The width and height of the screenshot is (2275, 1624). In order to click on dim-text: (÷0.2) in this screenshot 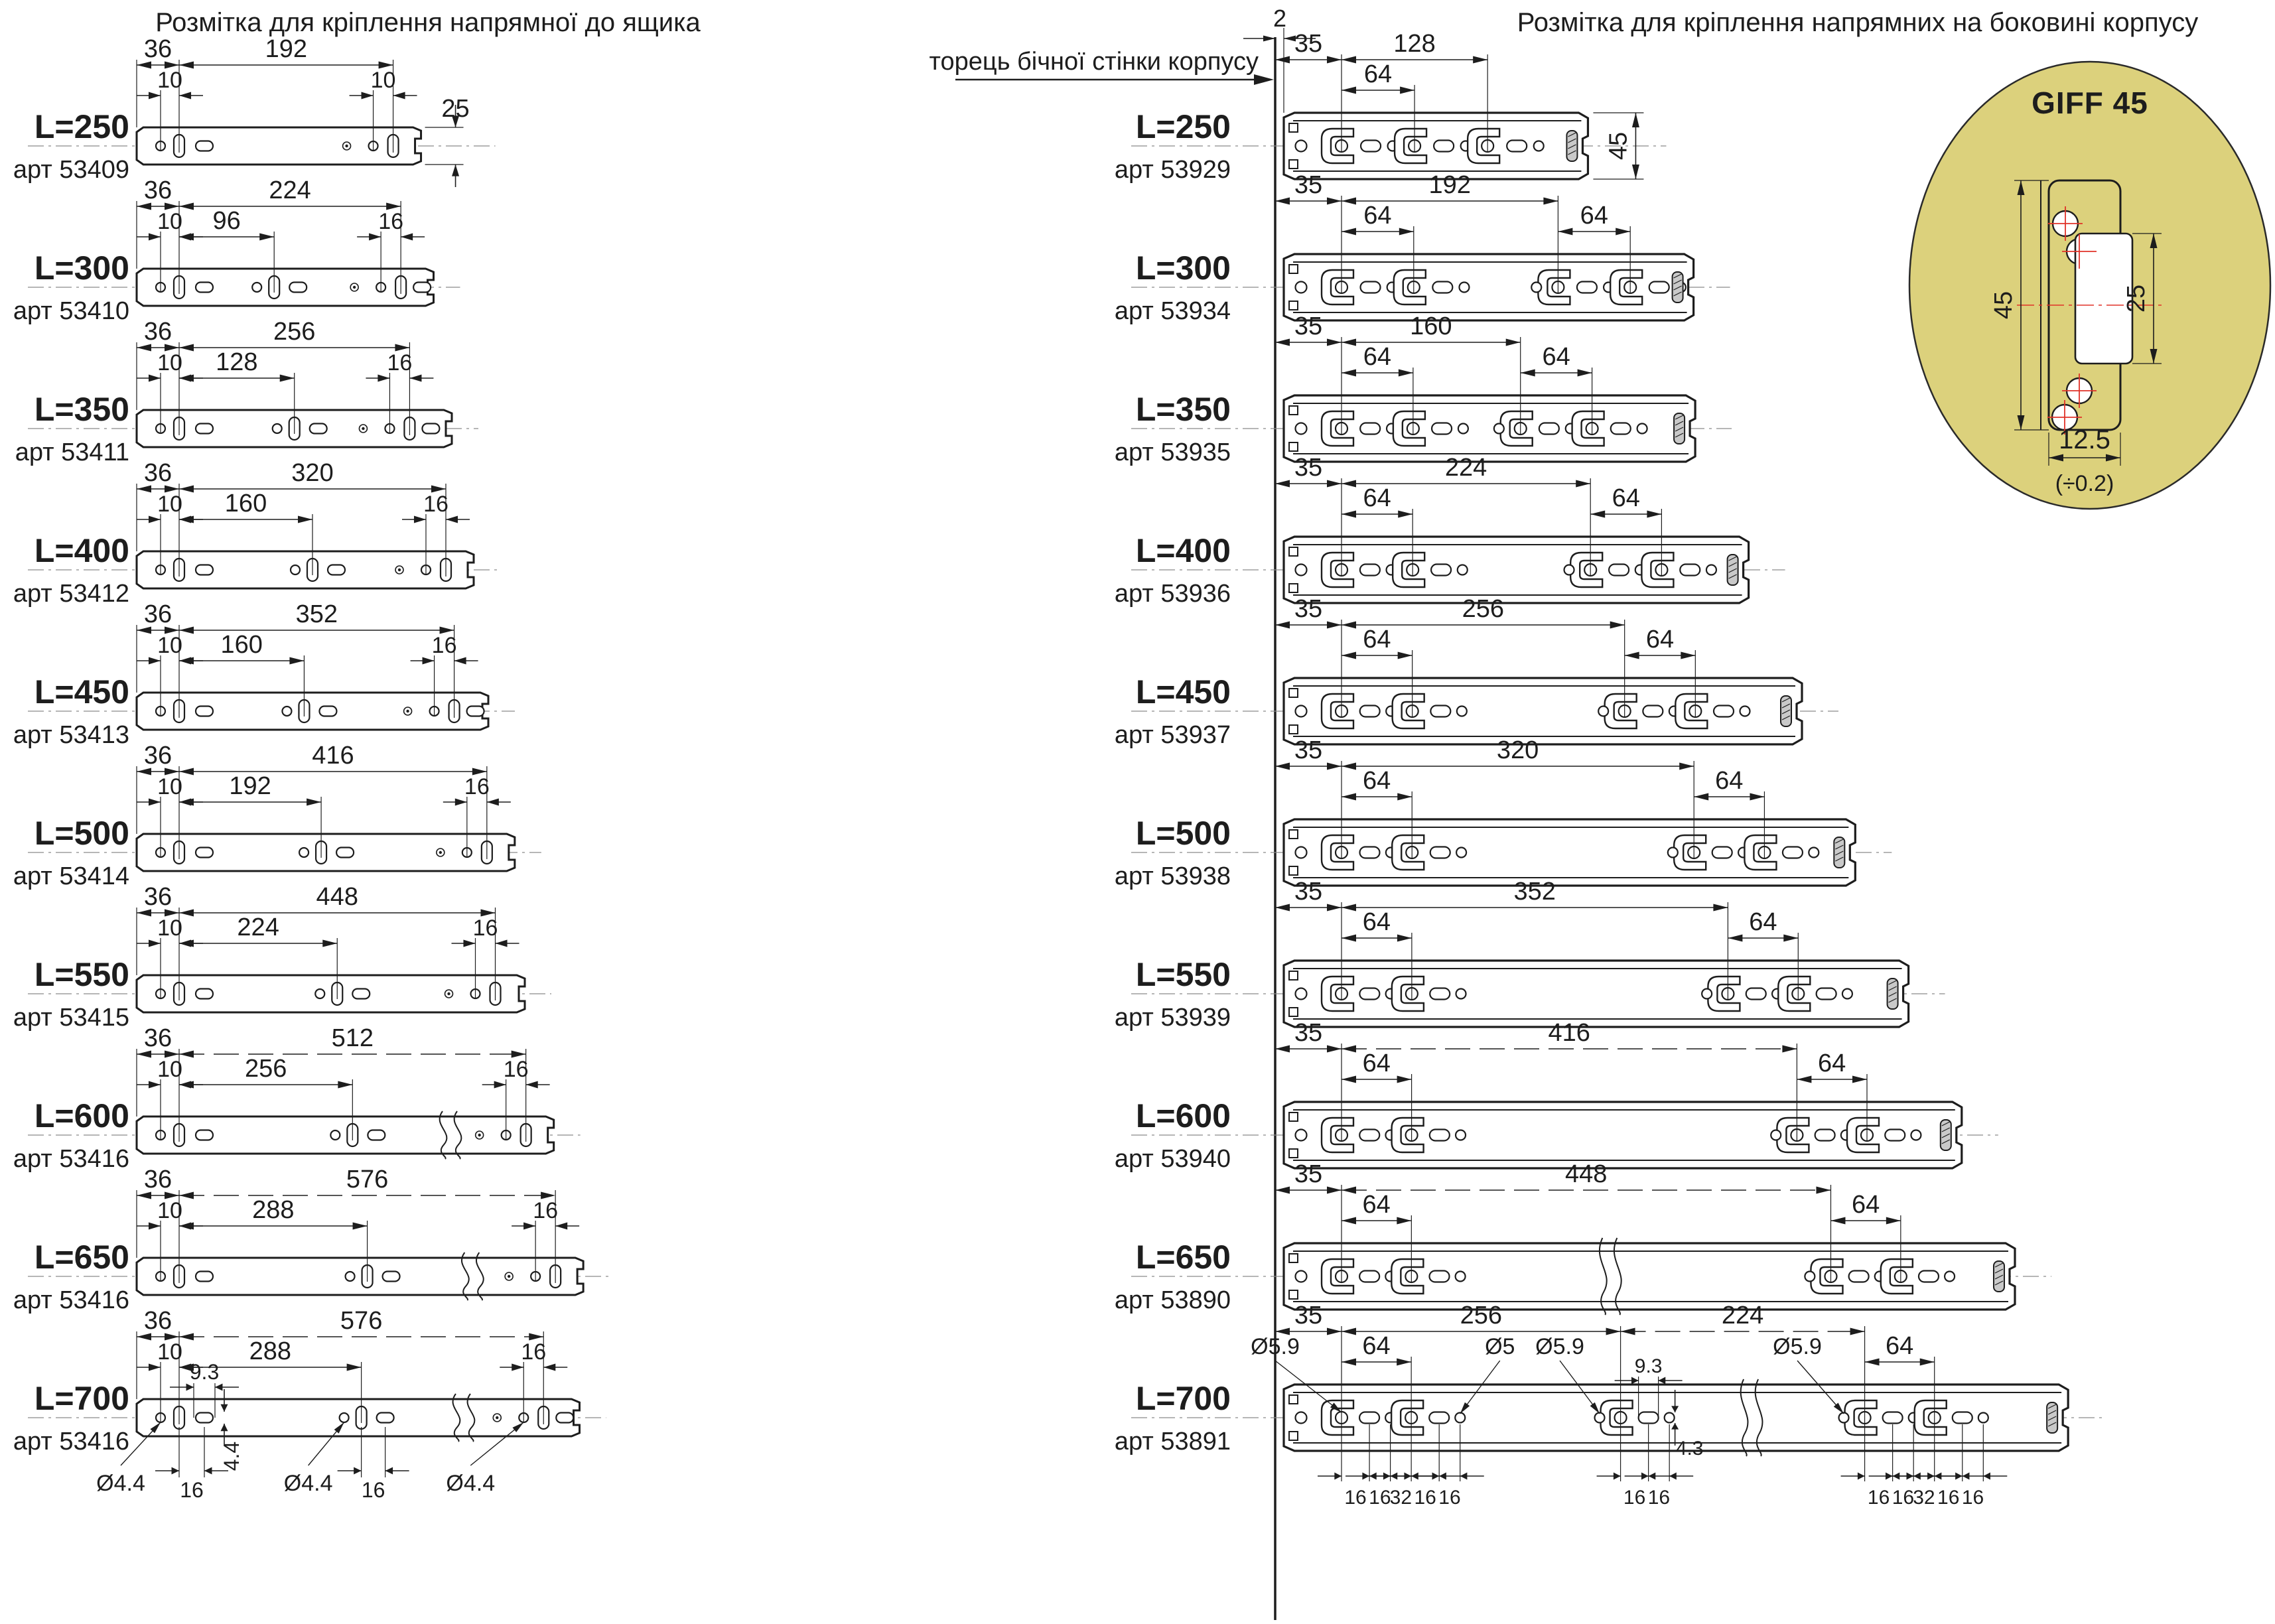, I will do `click(2084, 483)`.